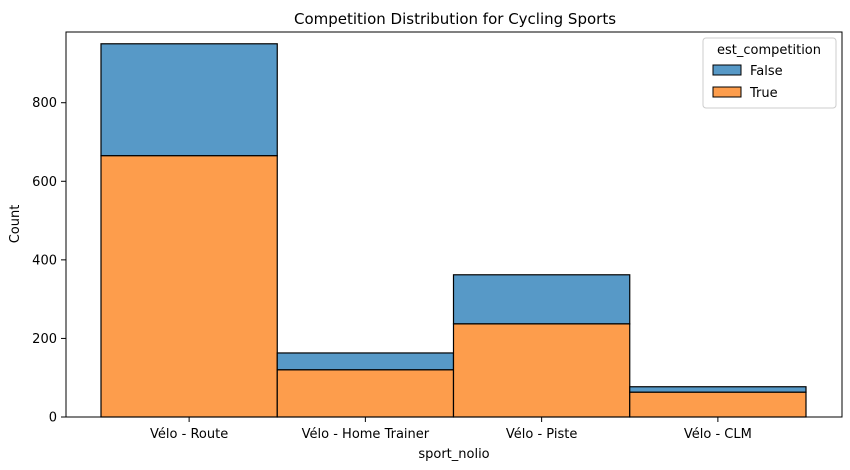 This screenshot has width=850, height=470. I want to click on x-tick-label-2: Vélo - Piste, so click(541, 434).